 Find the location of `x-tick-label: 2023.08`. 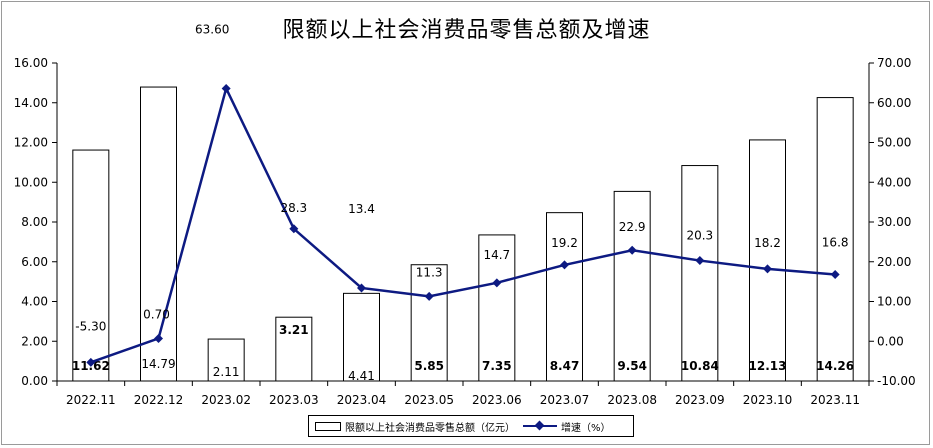

x-tick-label: 2023.08 is located at coordinates (632, 400).